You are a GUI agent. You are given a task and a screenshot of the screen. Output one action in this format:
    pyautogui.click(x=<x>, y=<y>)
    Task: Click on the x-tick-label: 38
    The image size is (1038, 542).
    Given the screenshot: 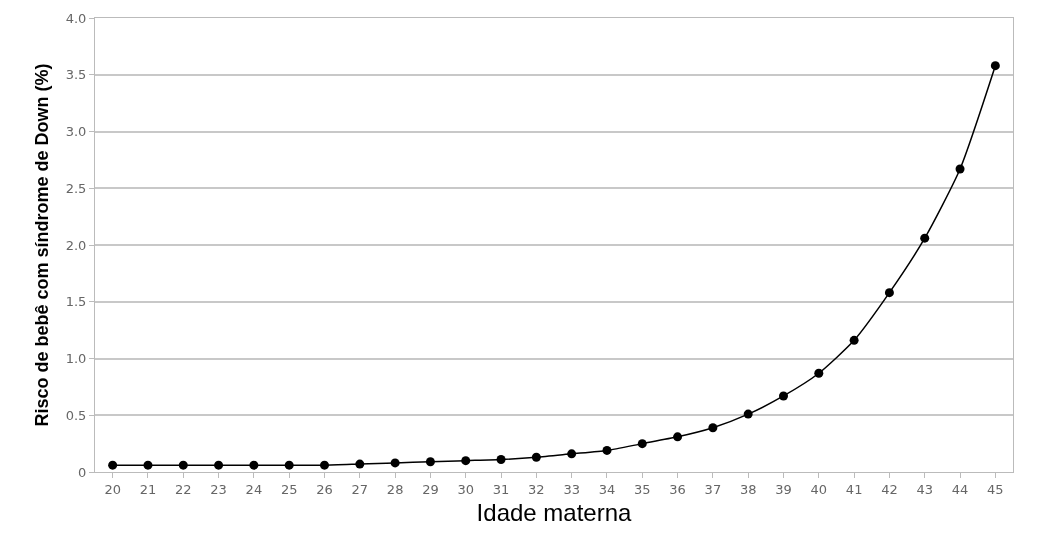 What is the action you would take?
    pyautogui.click(x=748, y=489)
    